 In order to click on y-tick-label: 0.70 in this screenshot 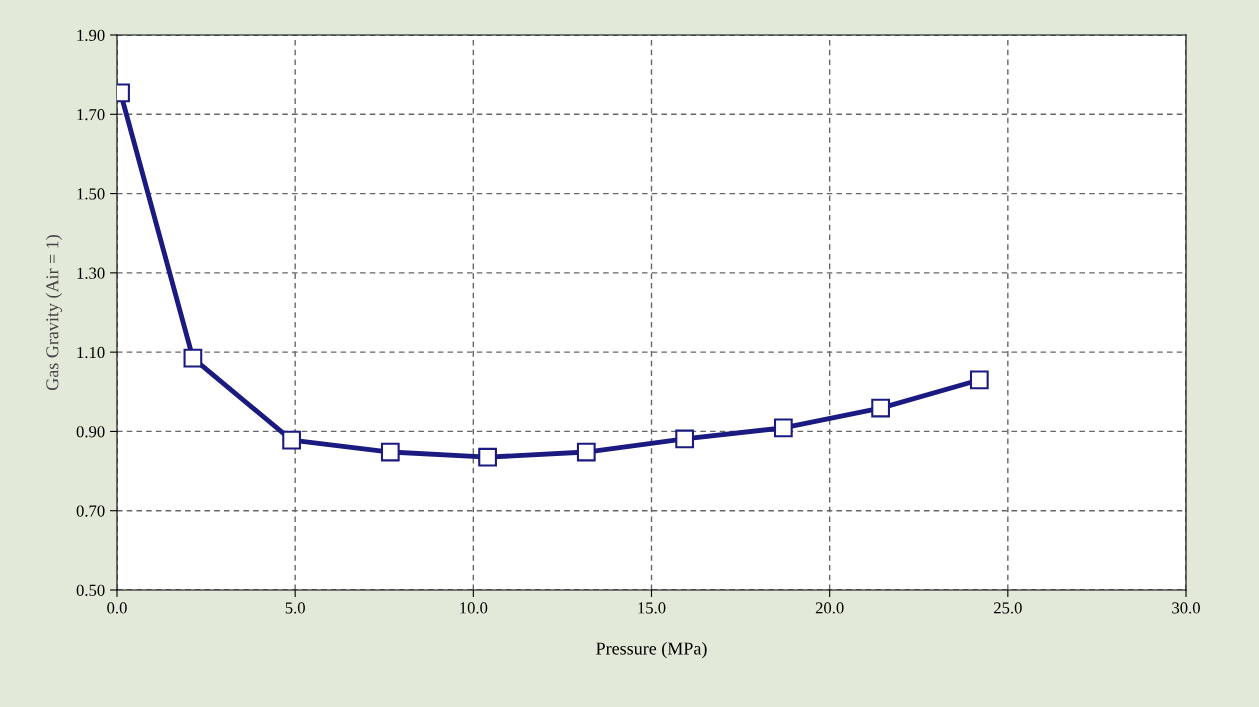, I will do `click(90, 511)`.